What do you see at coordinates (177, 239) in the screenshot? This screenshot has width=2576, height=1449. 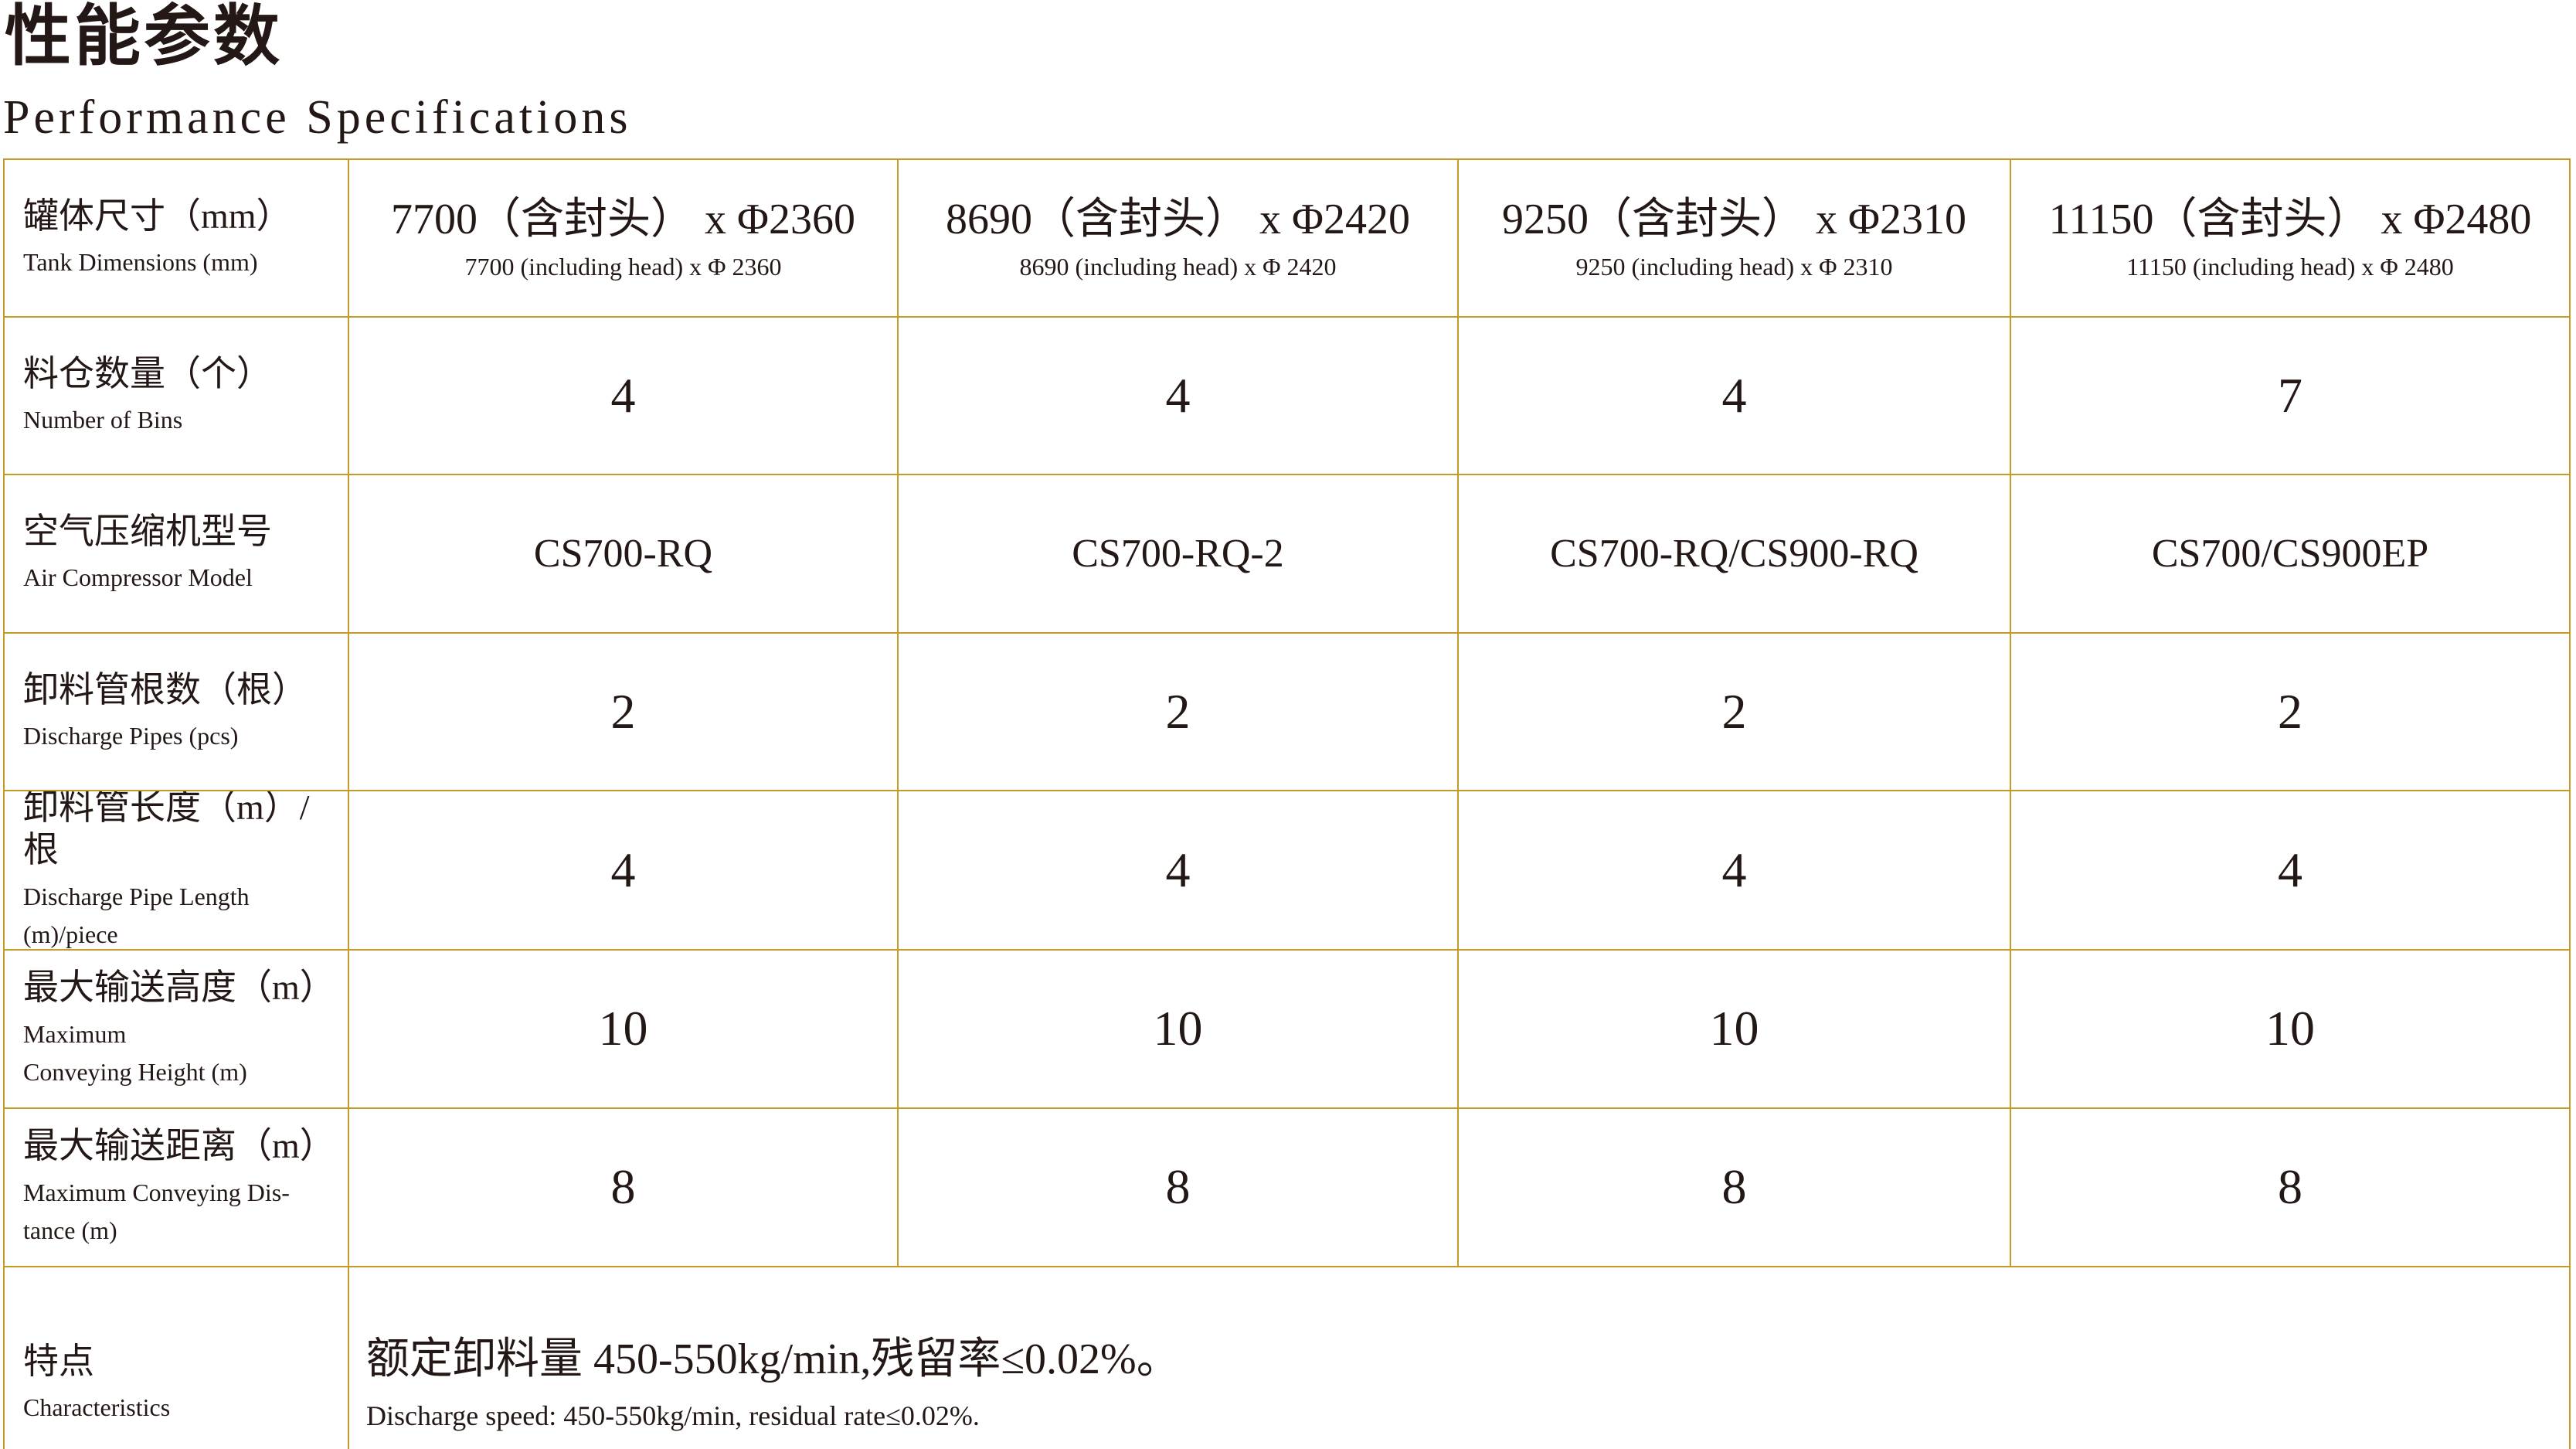 I see `row-header-tank-dimensions: 罐体尺寸（mm） Tank Dimensions (mm)` at bounding box center [177, 239].